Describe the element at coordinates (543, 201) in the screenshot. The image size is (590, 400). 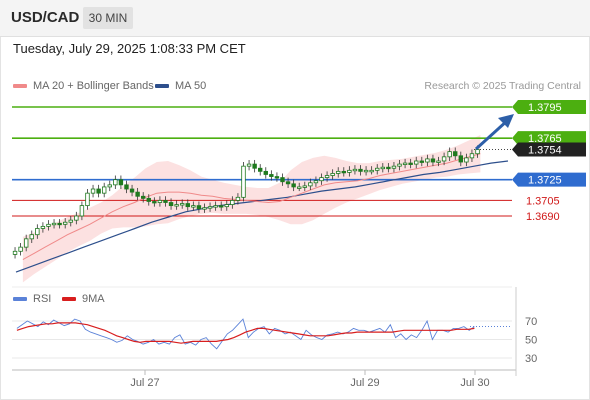
I see `level-label-1-3705: 1.3705` at that location.